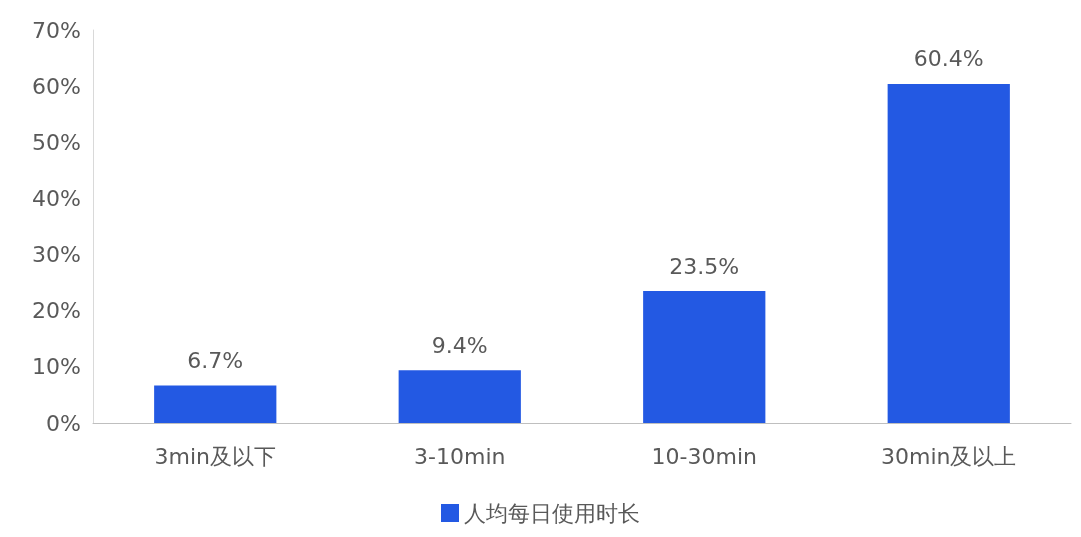  What do you see at coordinates (56, 86) in the screenshot?
I see `y-tick-label: 60%` at bounding box center [56, 86].